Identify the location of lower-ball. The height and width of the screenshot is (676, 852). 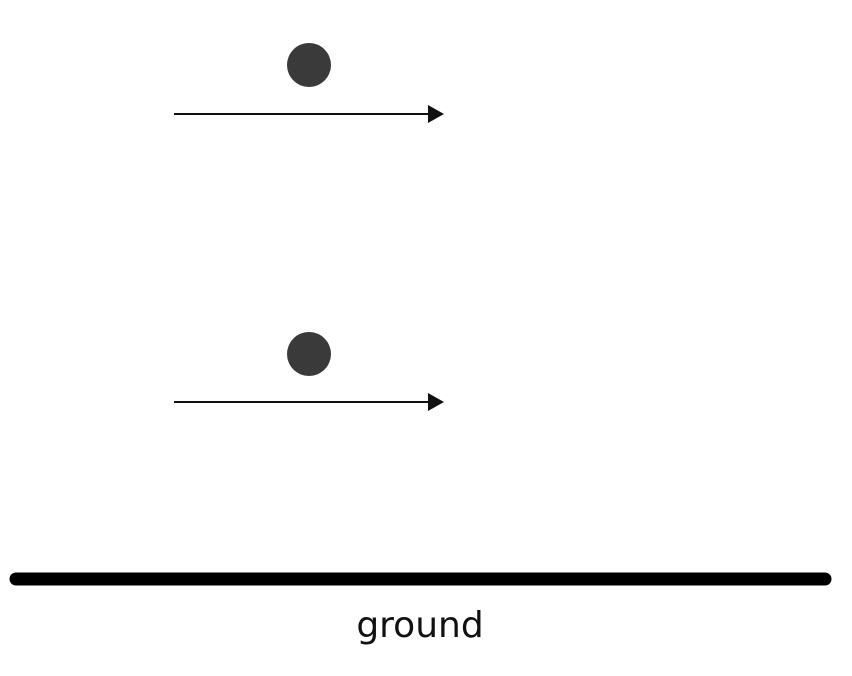
(309, 354).